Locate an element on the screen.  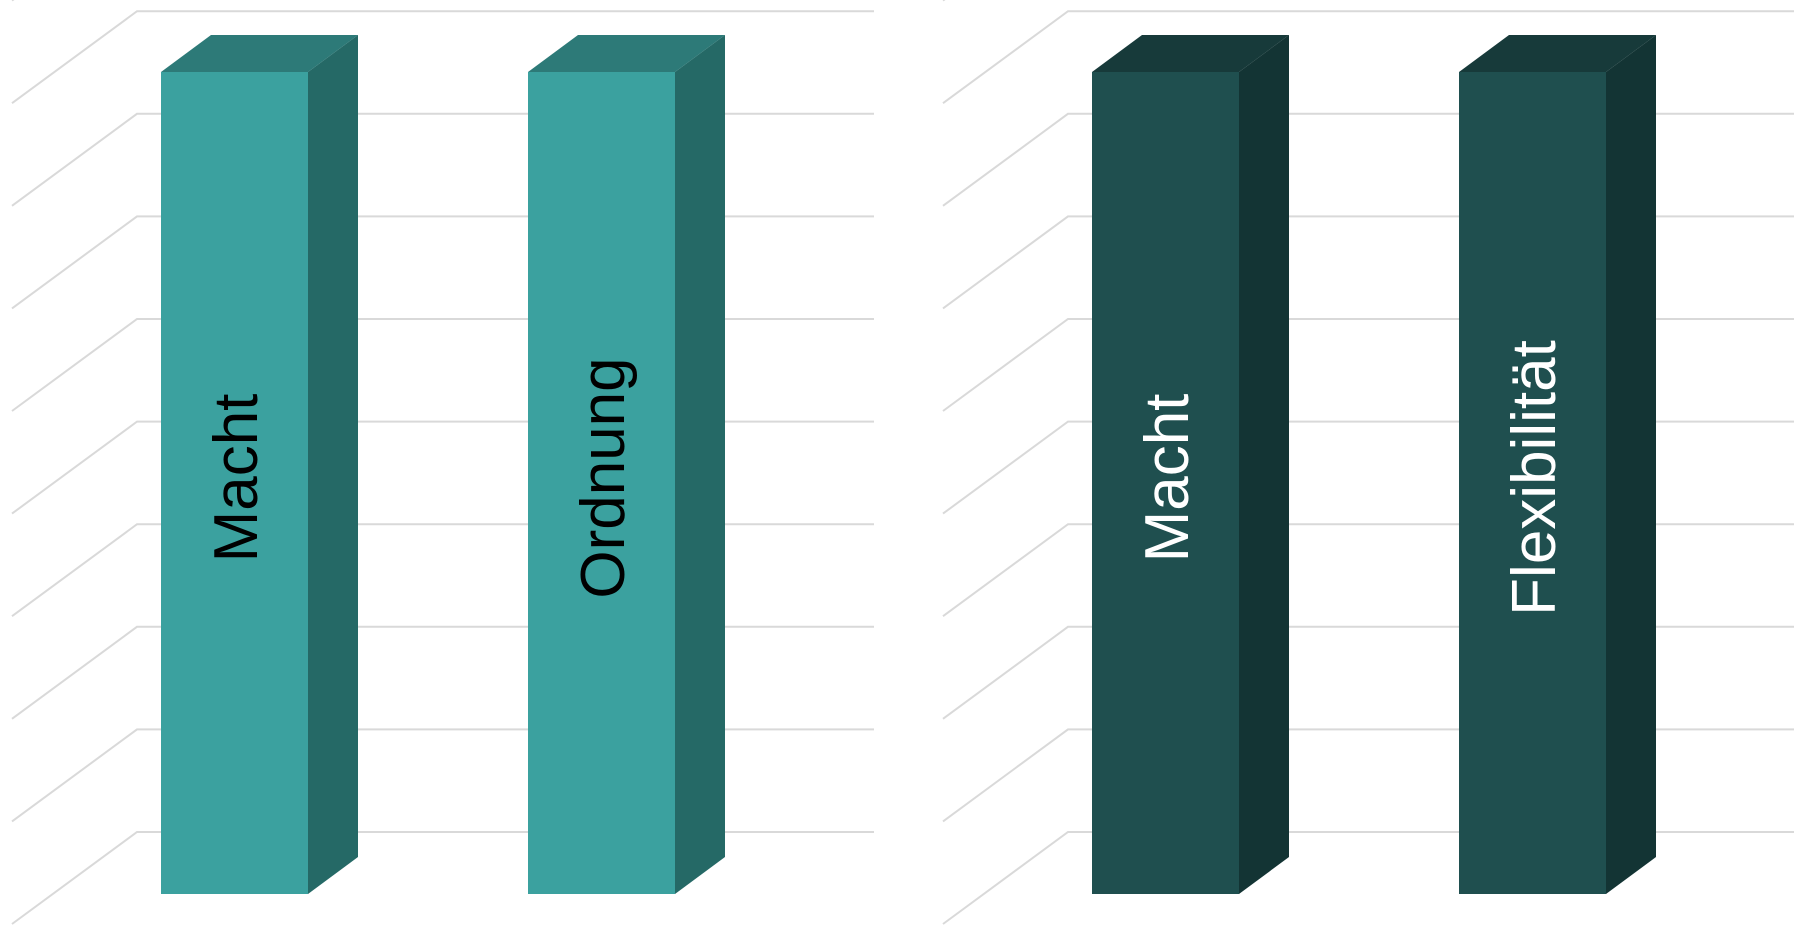
bar-label: Flexibilität is located at coordinates (1534, 478).